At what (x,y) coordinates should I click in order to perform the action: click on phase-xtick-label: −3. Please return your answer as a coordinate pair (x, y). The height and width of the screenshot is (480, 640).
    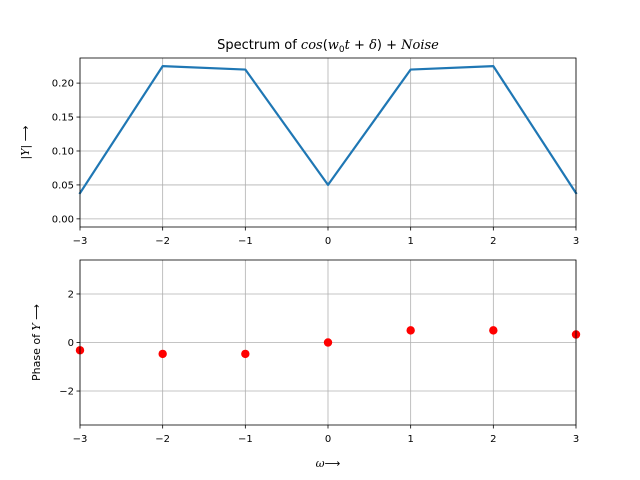
    Looking at the image, I should click on (80, 439).